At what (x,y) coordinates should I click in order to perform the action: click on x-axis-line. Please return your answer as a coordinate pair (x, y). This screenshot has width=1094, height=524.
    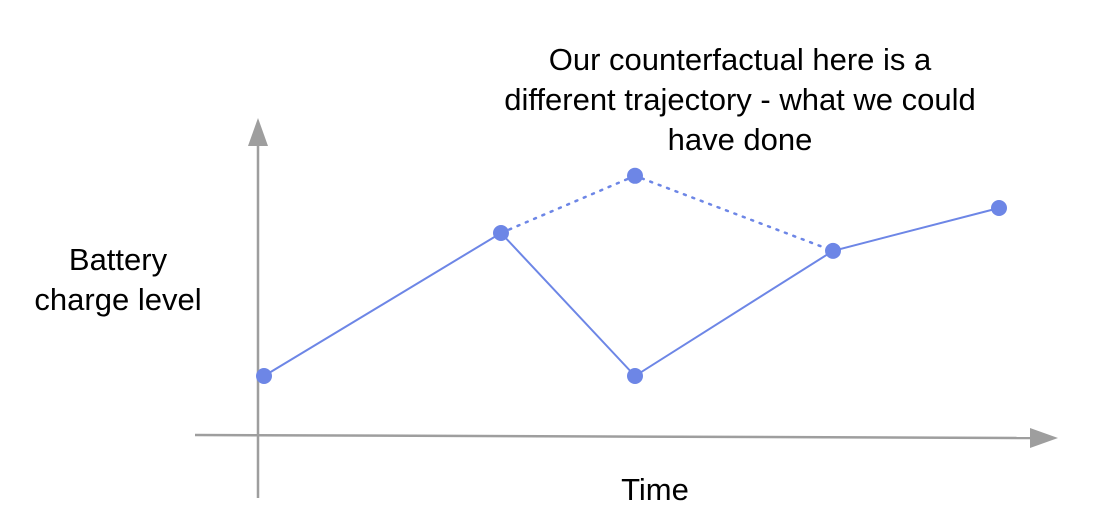
    Looking at the image, I should click on (613, 436).